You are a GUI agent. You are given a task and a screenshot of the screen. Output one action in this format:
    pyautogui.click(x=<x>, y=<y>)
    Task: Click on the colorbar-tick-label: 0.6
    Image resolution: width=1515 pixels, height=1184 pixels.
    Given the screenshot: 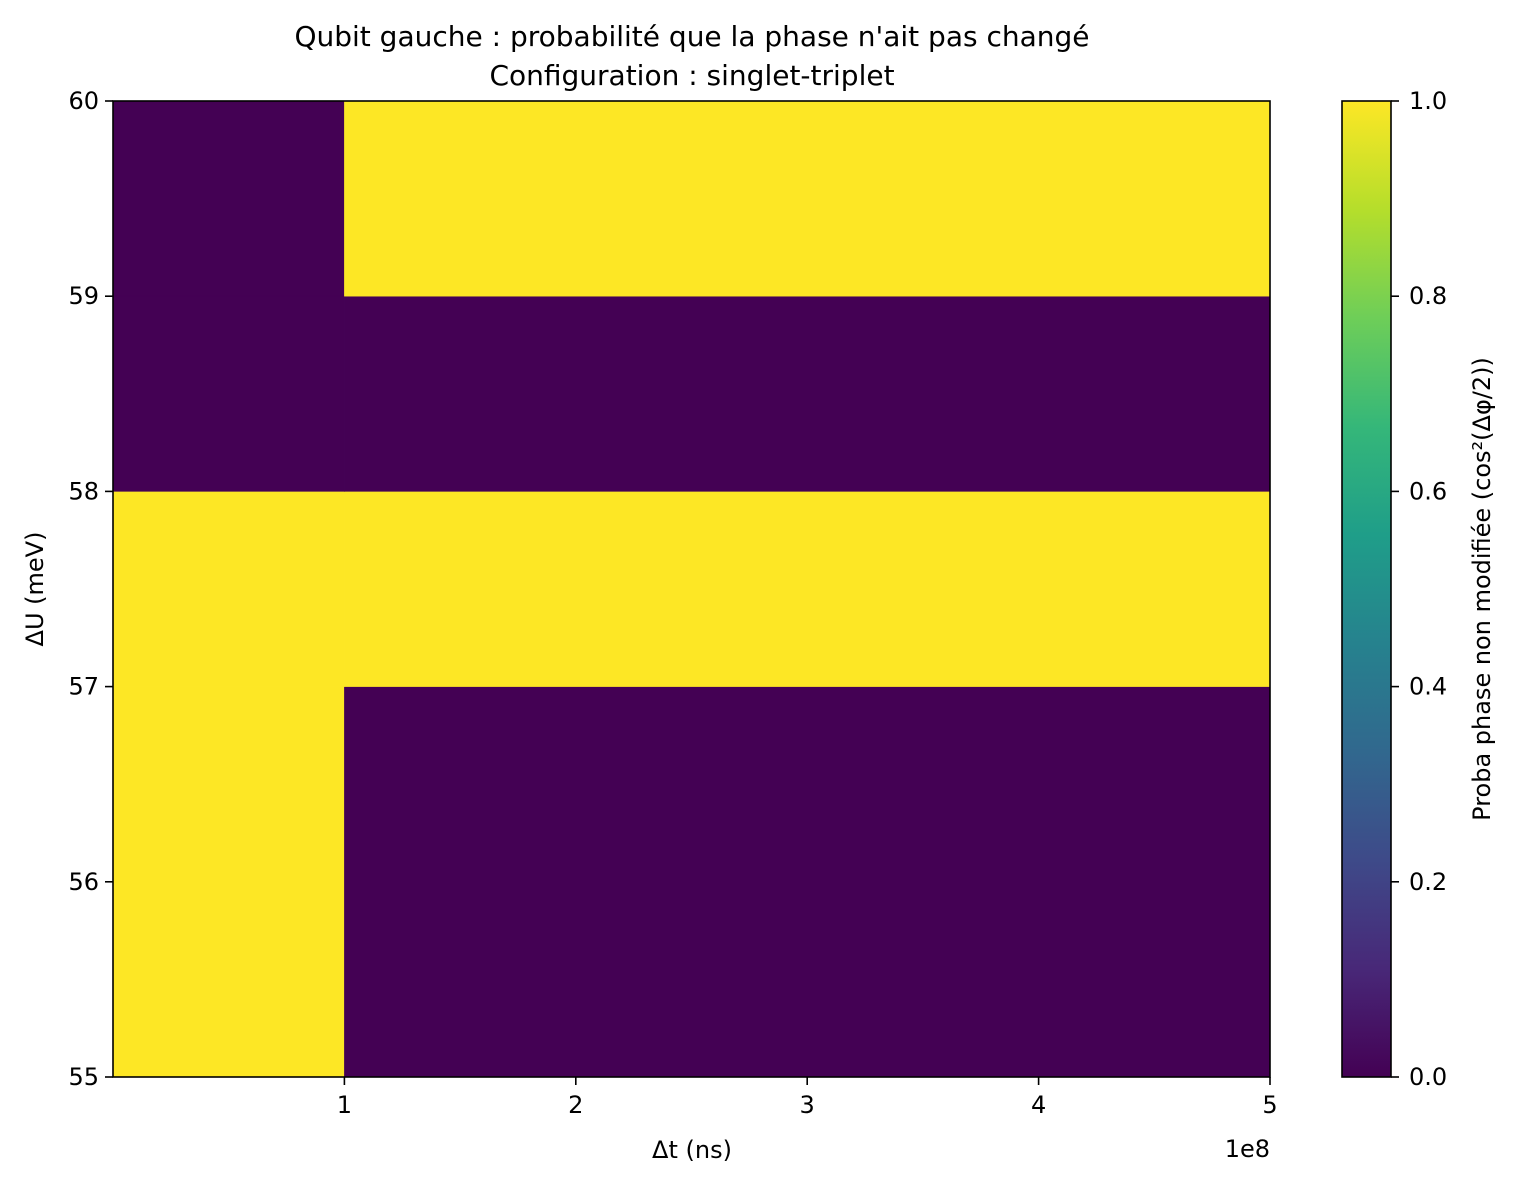 What is the action you would take?
    pyautogui.click(x=1428, y=491)
    